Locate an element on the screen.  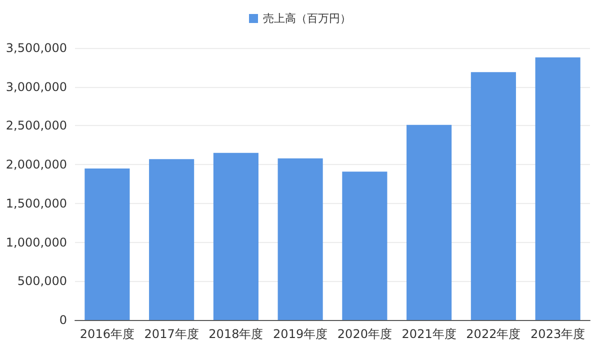
y-tick-label: 3,500,000 is located at coordinates (36, 48).